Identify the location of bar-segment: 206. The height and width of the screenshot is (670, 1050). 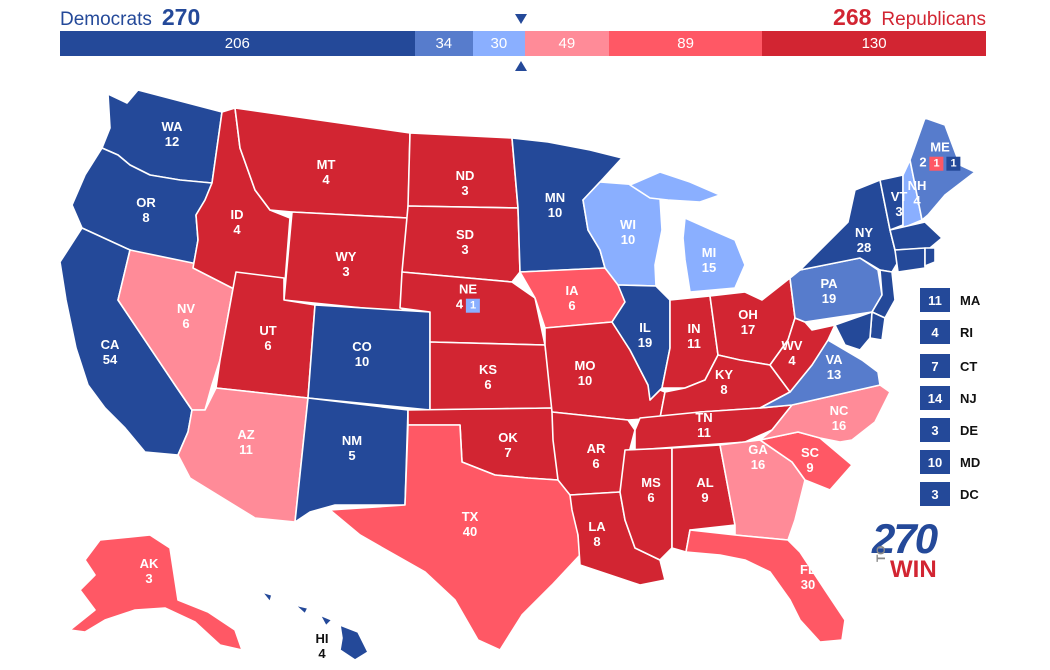
(237, 43).